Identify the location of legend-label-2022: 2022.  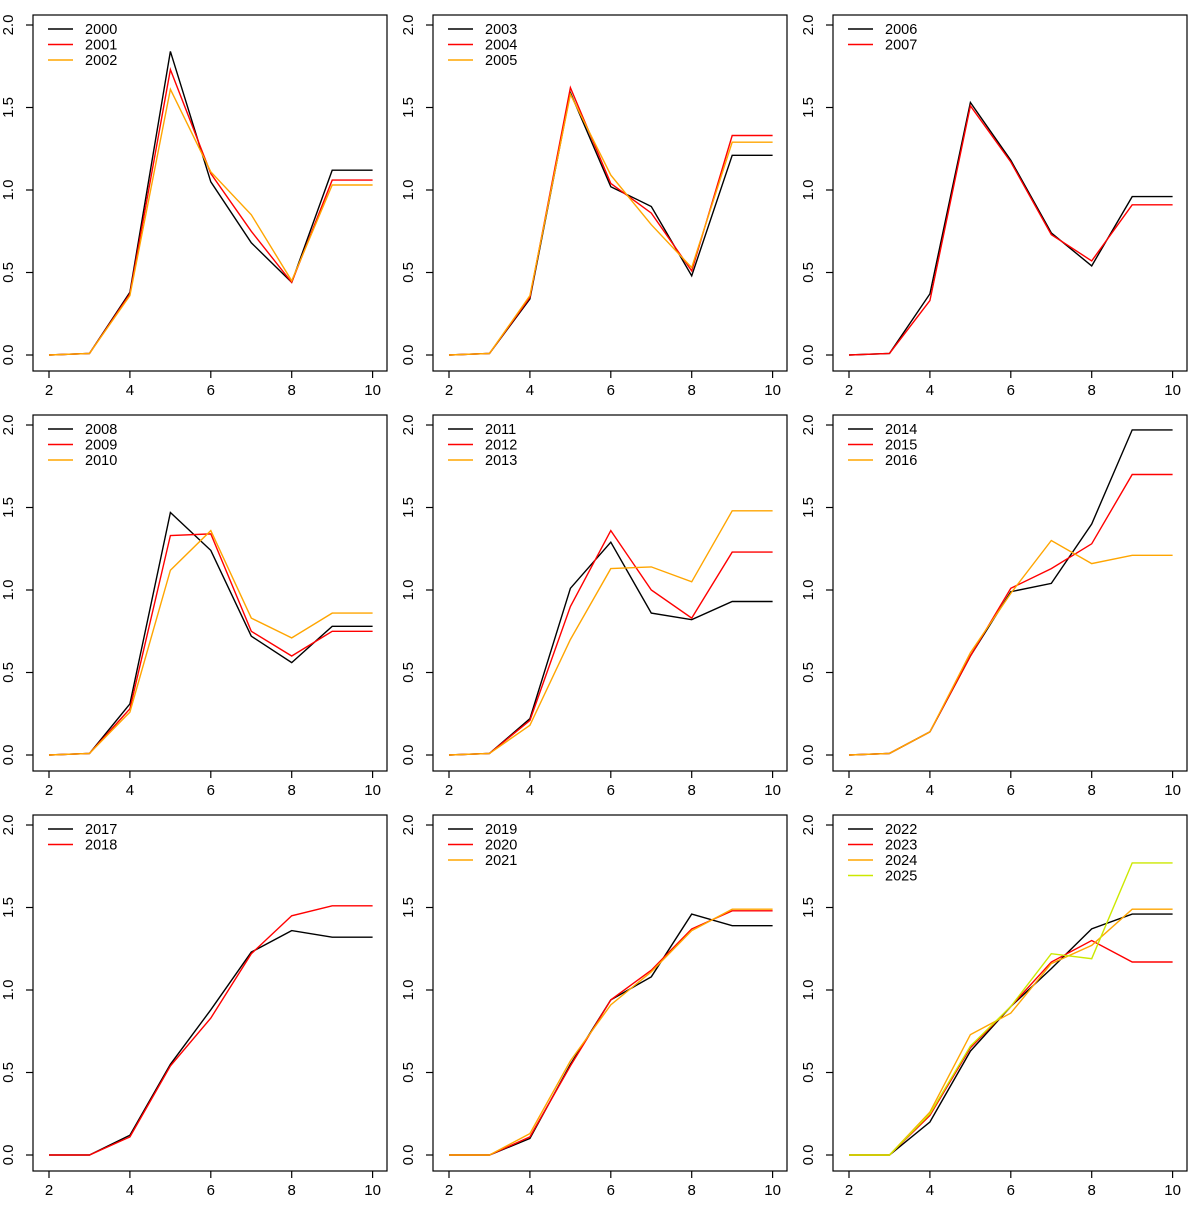
(901, 830).